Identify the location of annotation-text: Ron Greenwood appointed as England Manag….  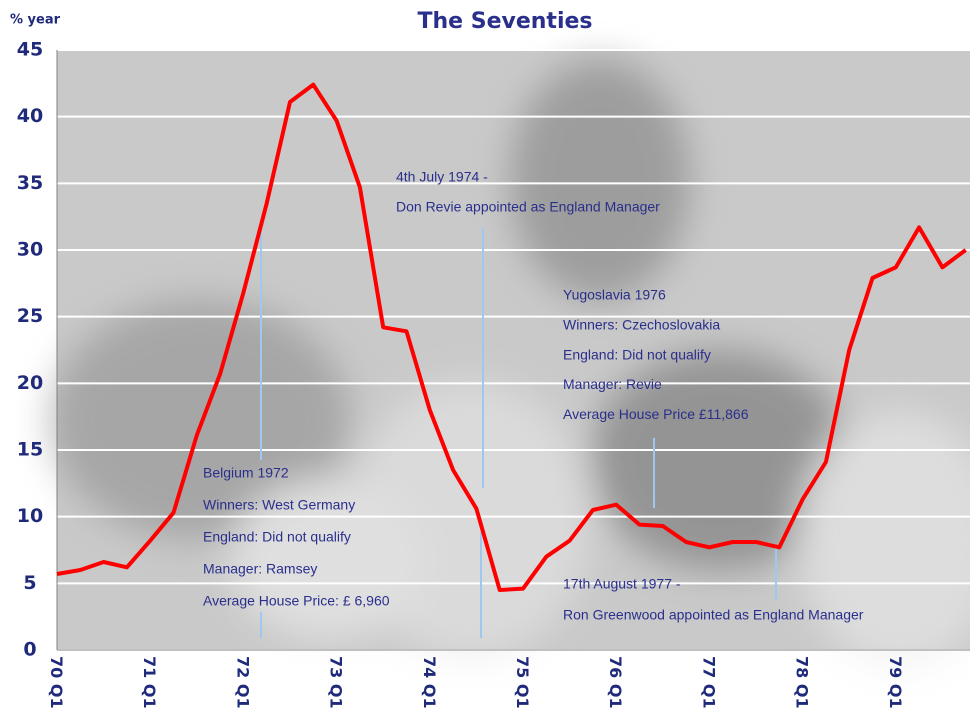
(713, 615).